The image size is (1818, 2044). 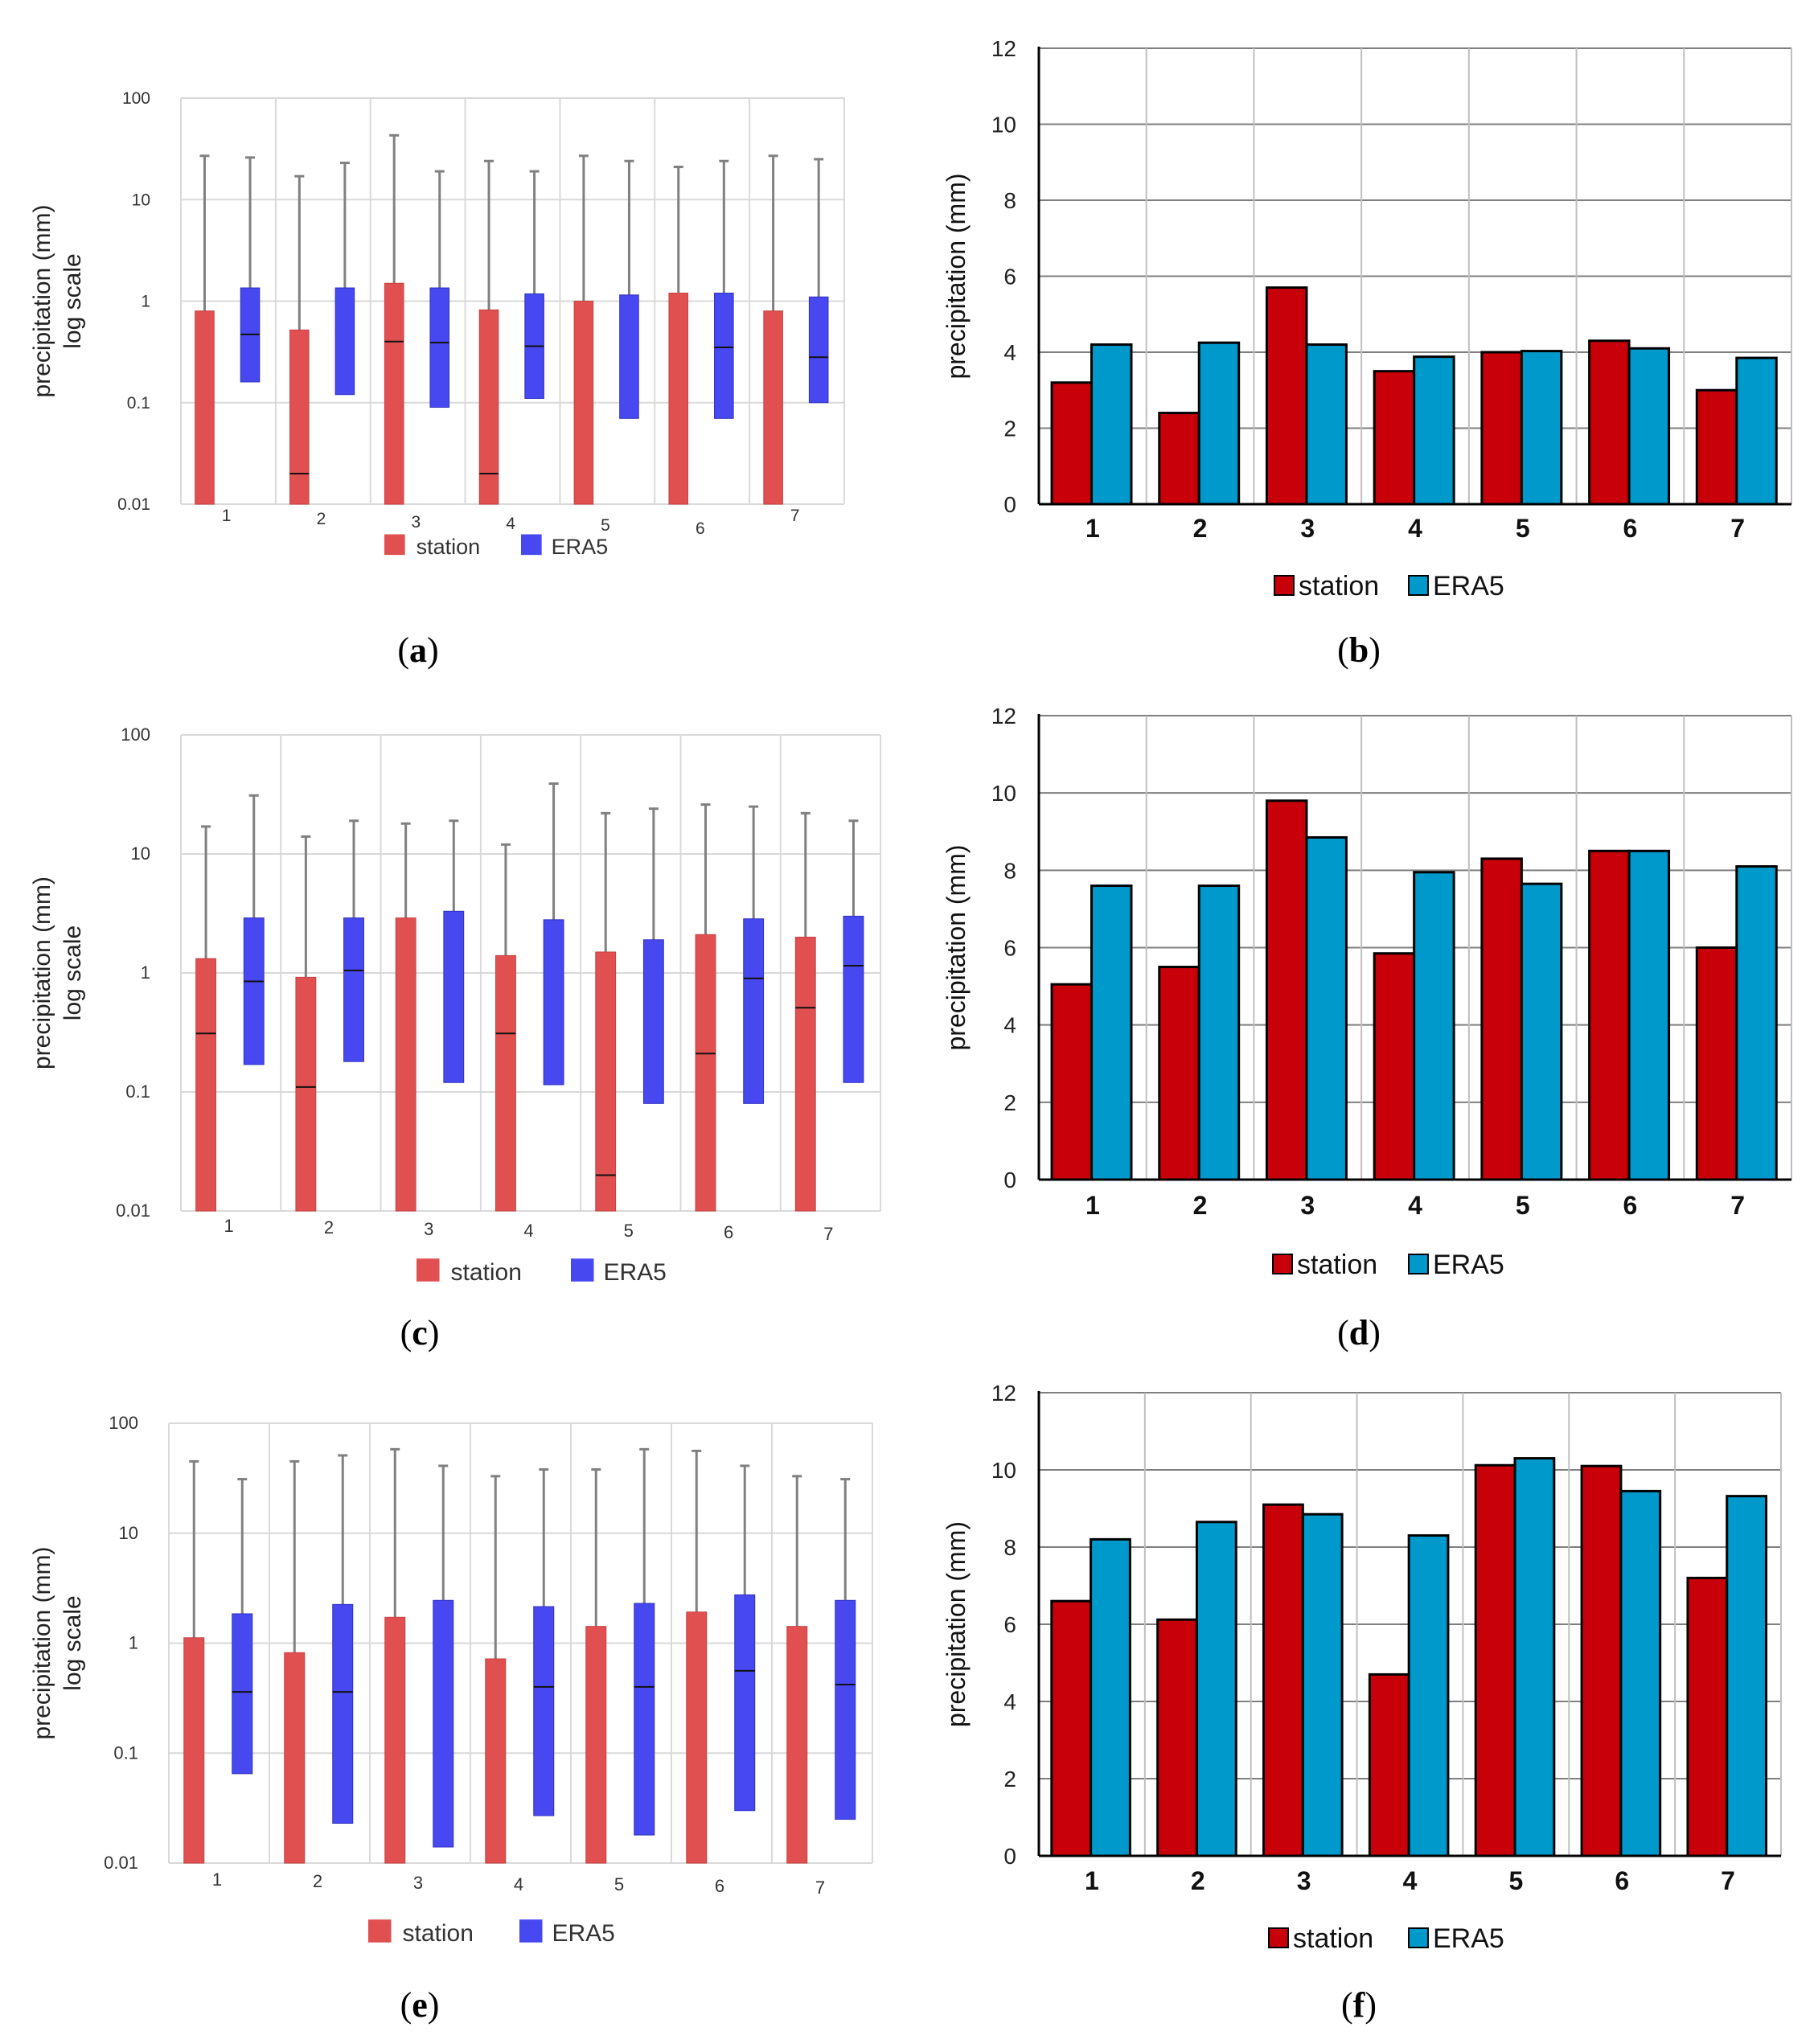 I want to click on panel-label-f: (f), so click(x=1359, y=2005).